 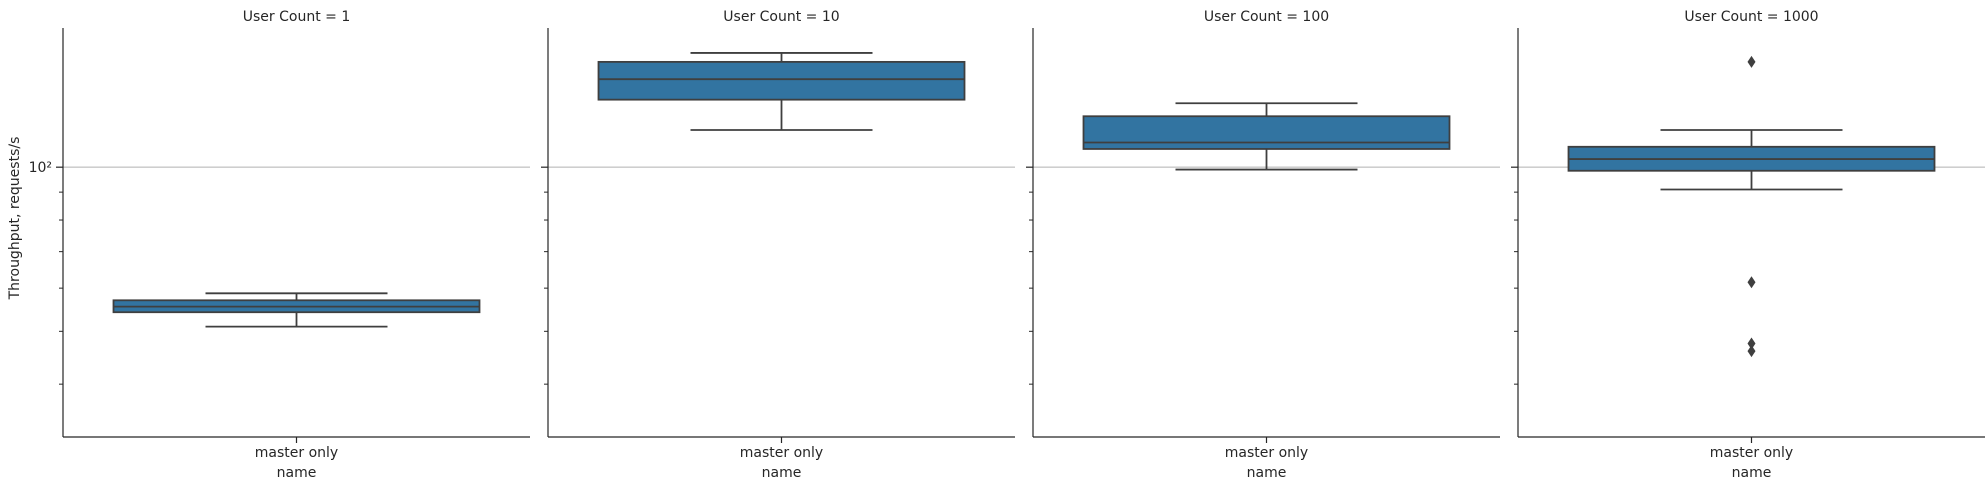 What do you see at coordinates (296, 17) in the screenshot?
I see `panel-title: User Count = 1` at bounding box center [296, 17].